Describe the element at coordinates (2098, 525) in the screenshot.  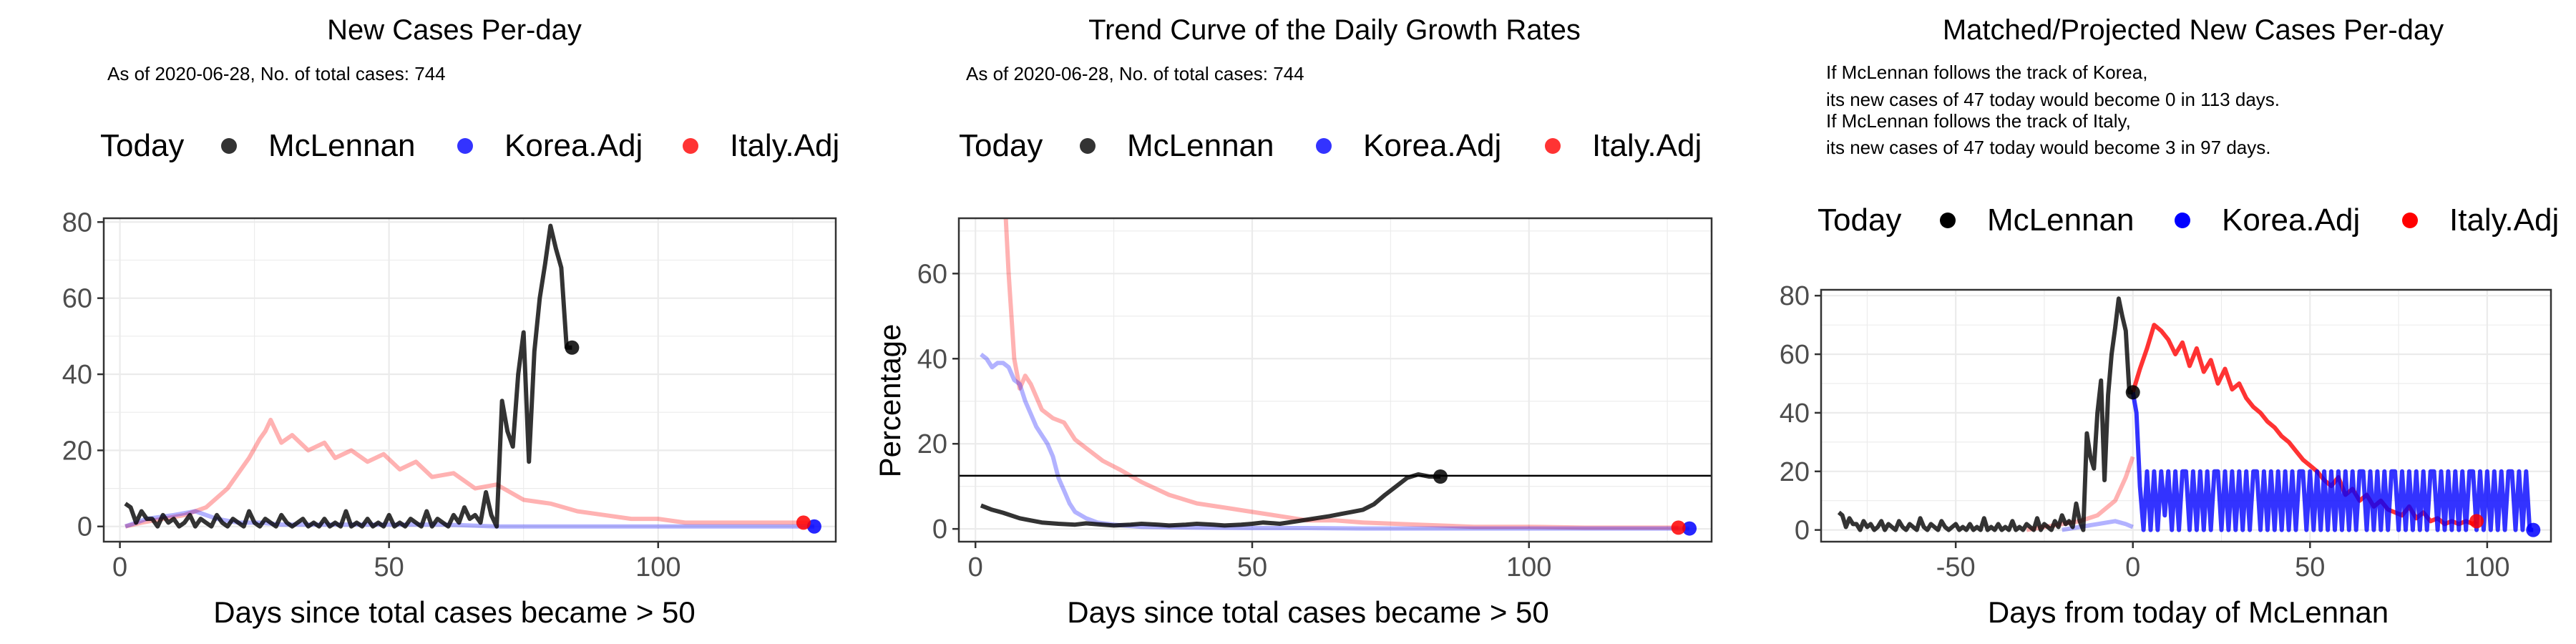
I see `series-line-korea-adj-past` at that location.